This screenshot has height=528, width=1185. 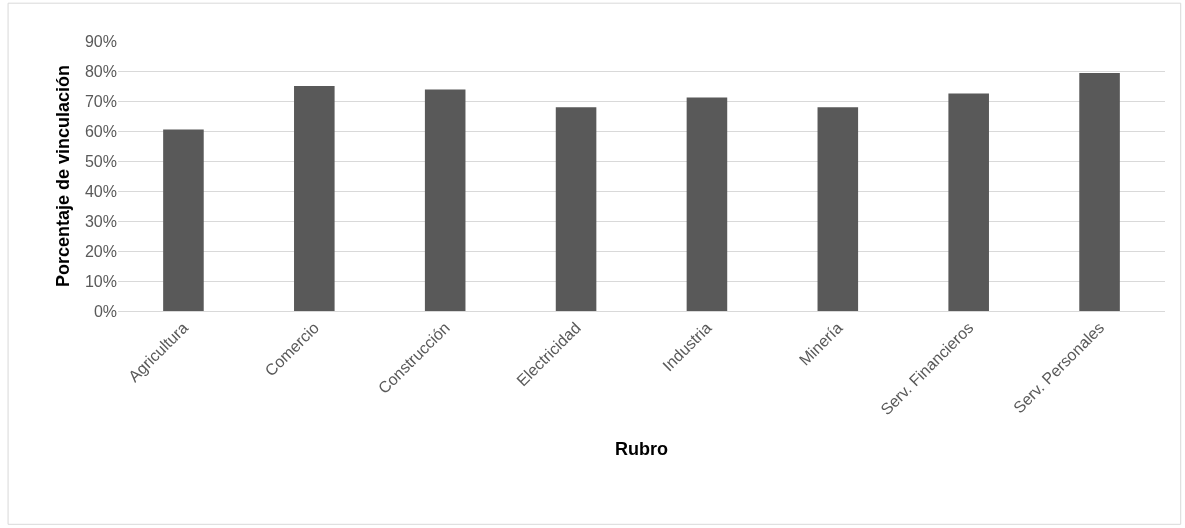 What do you see at coordinates (100, 251) in the screenshot?
I see `y-tick-label: 20%` at bounding box center [100, 251].